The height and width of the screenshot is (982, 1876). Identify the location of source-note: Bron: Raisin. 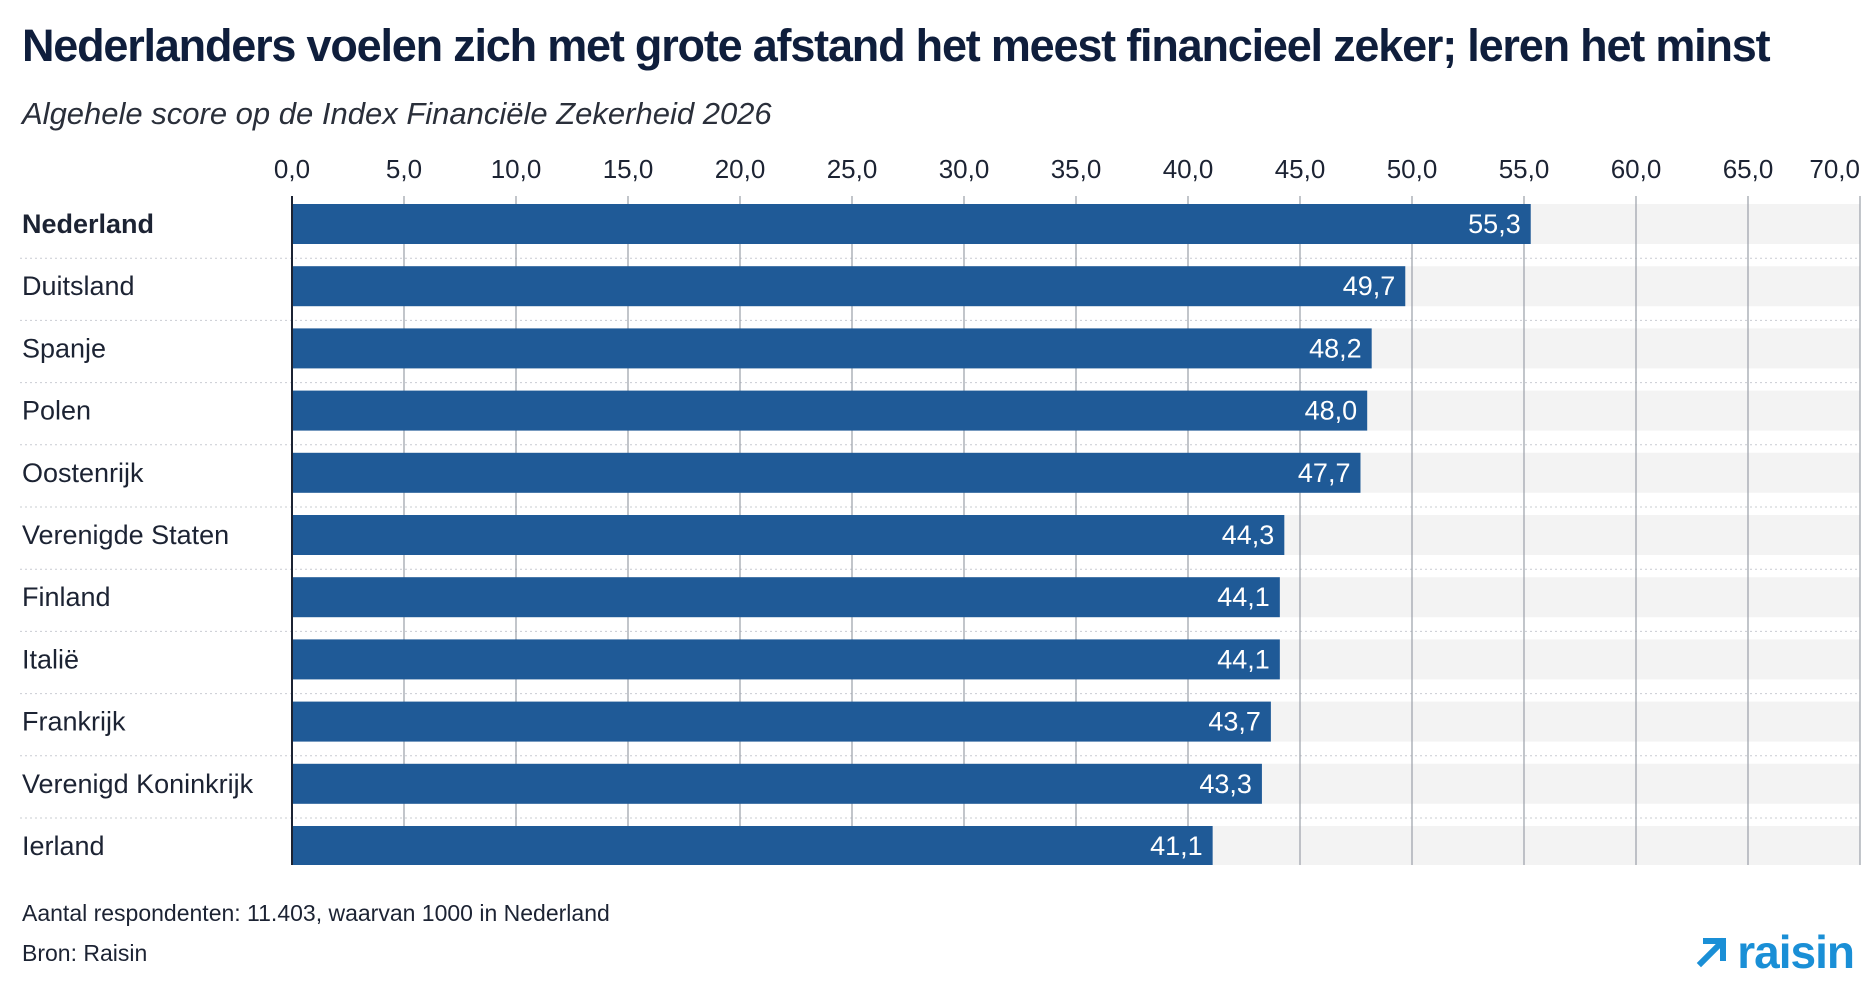
(85, 953).